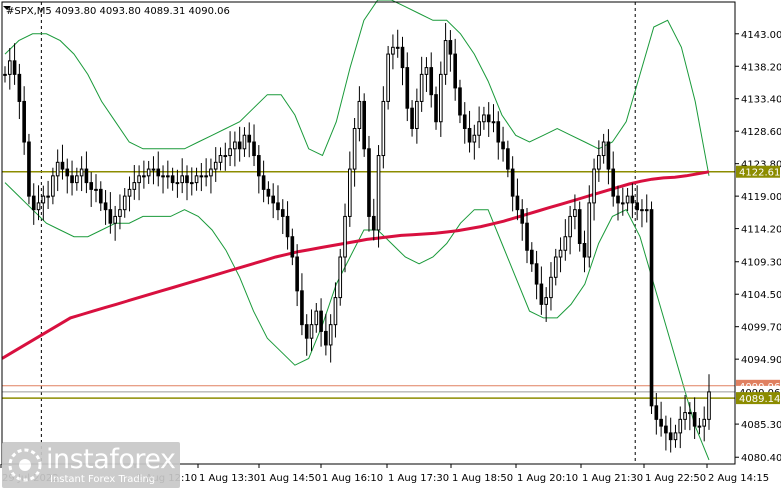 The image size is (781, 493). I want to click on x-tick-label: 1 Aug 20:10, so click(547, 478).